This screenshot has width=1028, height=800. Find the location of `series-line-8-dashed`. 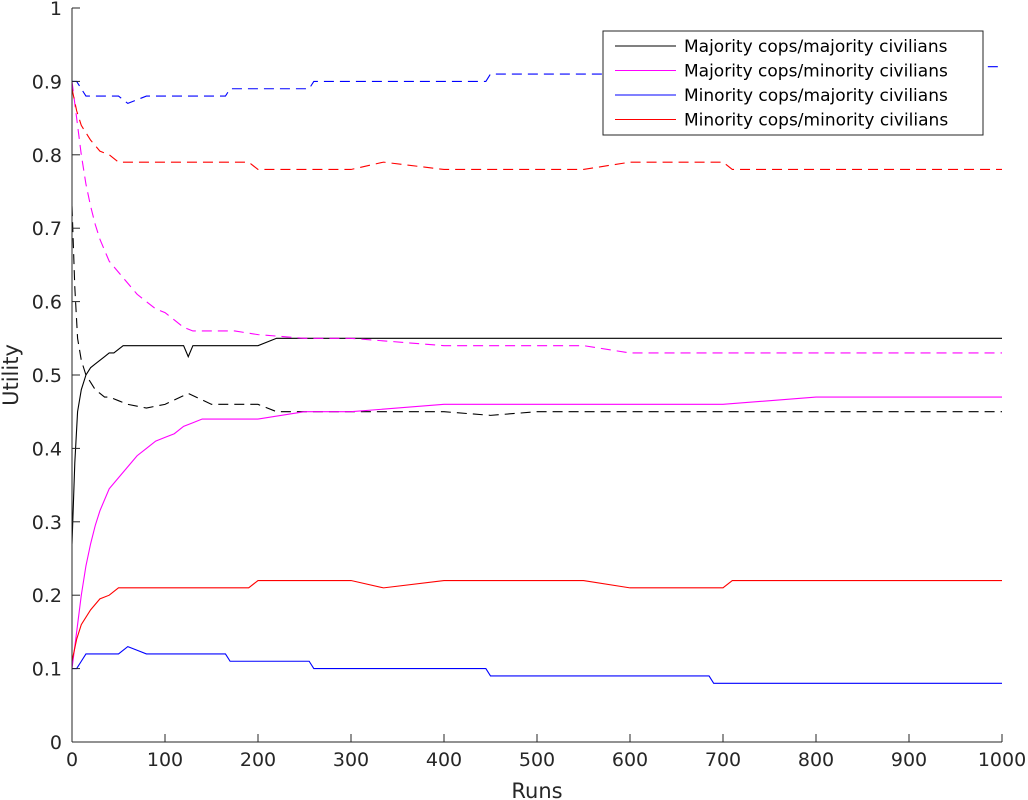

series-line-8-dashed is located at coordinates (537, 129).